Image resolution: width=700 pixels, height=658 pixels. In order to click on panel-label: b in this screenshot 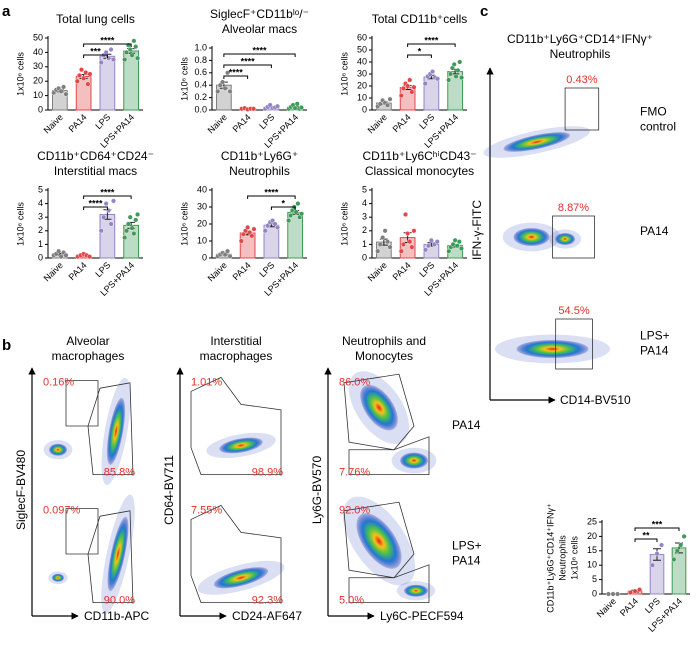, I will do `click(6, 345)`.